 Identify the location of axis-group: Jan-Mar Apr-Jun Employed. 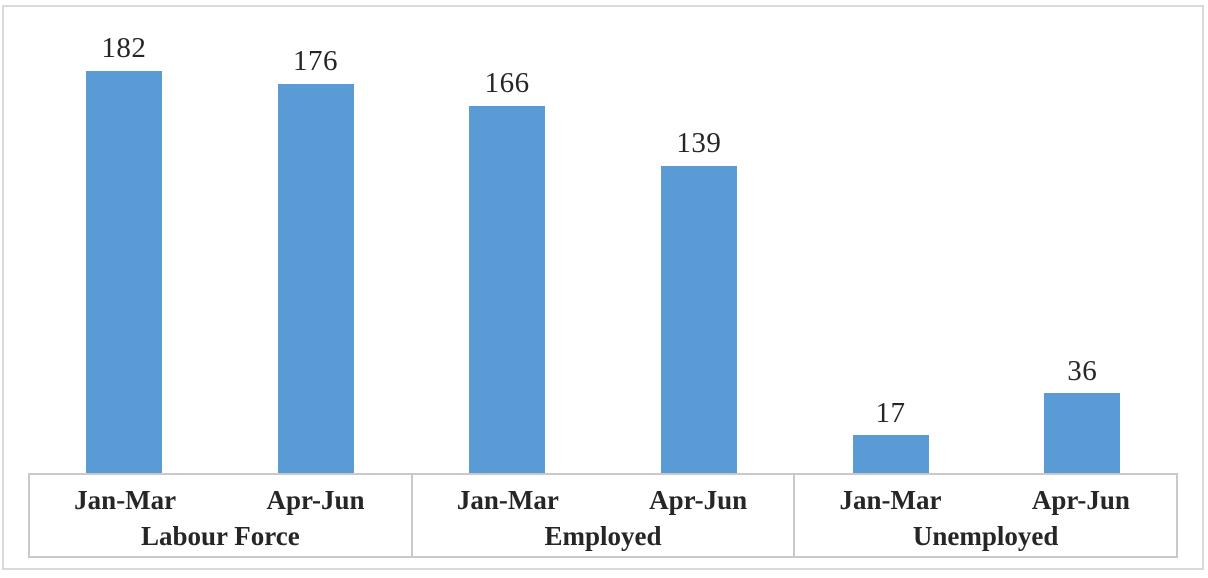
(602, 515).